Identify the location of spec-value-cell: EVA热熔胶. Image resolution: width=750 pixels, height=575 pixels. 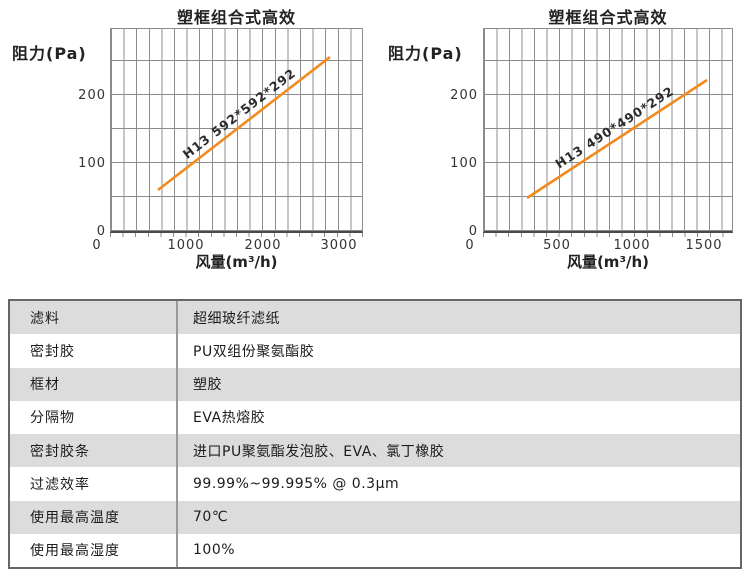
(229, 418).